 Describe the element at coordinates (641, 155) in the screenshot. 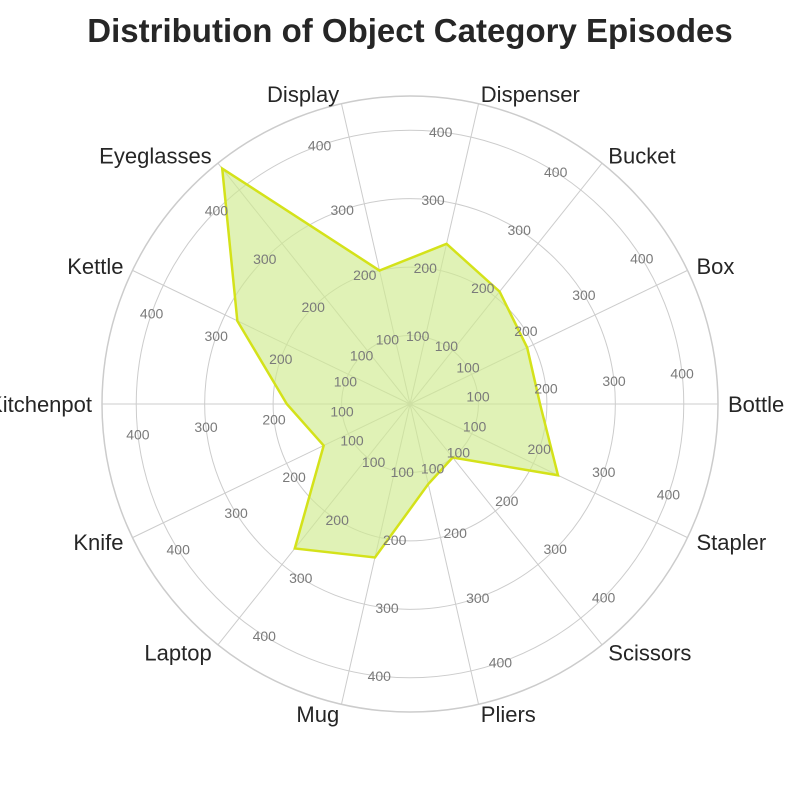

I see `category-label-bucket: Bucket` at that location.